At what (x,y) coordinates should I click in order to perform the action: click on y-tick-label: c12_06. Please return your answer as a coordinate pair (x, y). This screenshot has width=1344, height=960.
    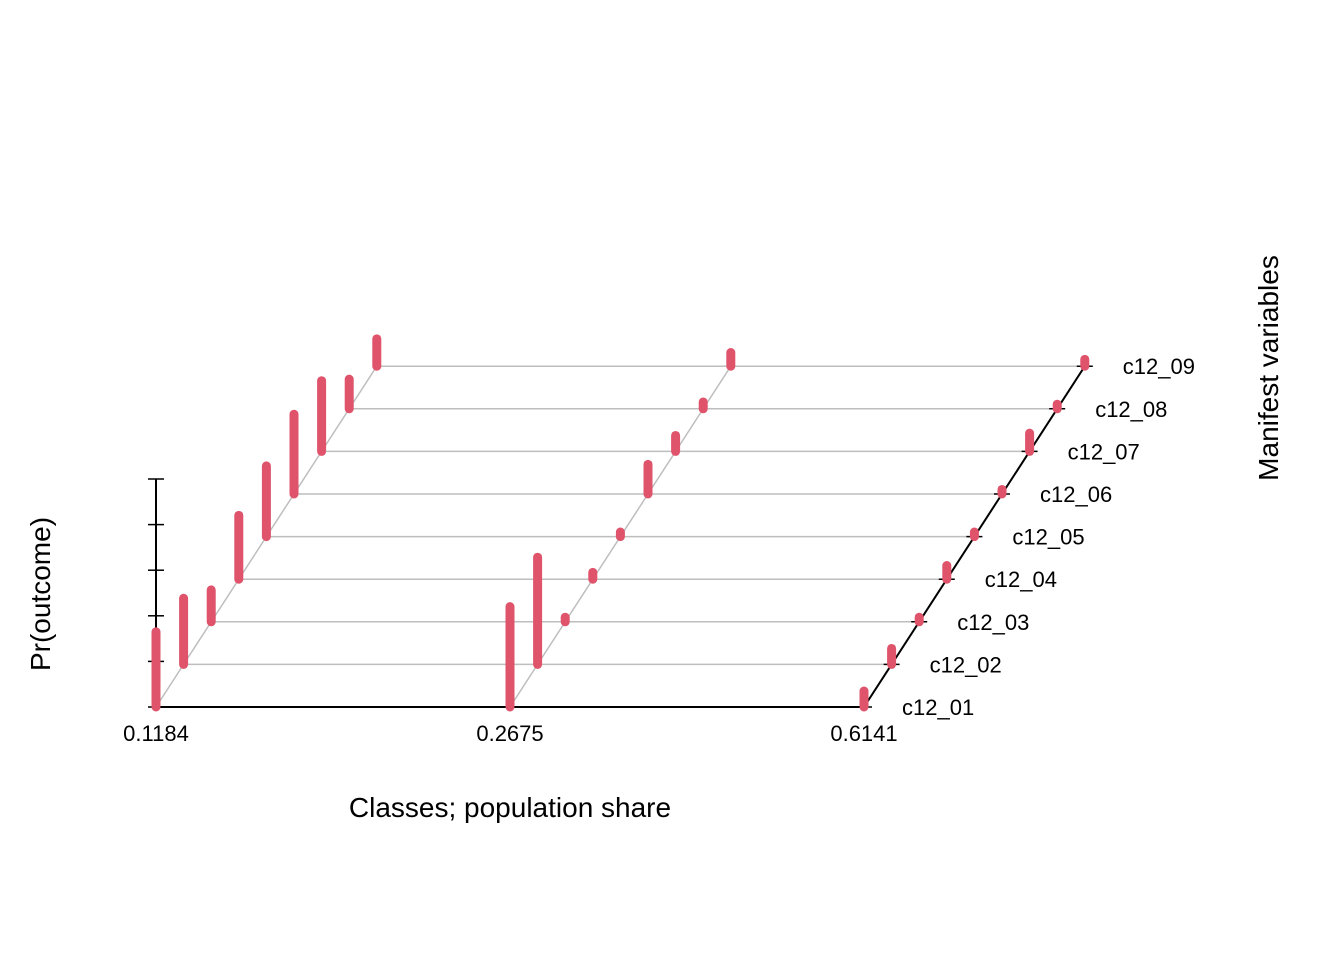
    Looking at the image, I should click on (1076, 494).